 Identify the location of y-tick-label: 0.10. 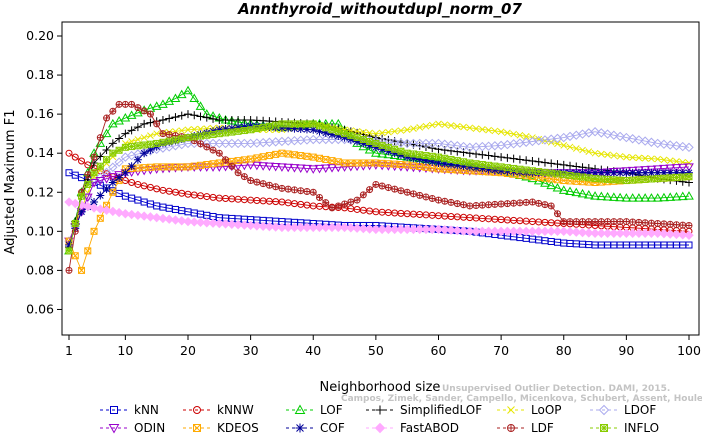
(40, 230).